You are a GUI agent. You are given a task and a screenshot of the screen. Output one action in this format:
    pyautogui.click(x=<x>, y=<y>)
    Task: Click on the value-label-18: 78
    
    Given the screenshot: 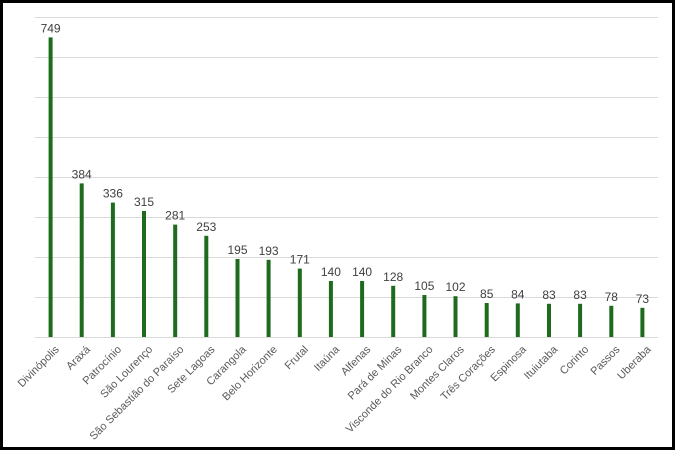 What is the action you would take?
    pyautogui.click(x=612, y=297)
    